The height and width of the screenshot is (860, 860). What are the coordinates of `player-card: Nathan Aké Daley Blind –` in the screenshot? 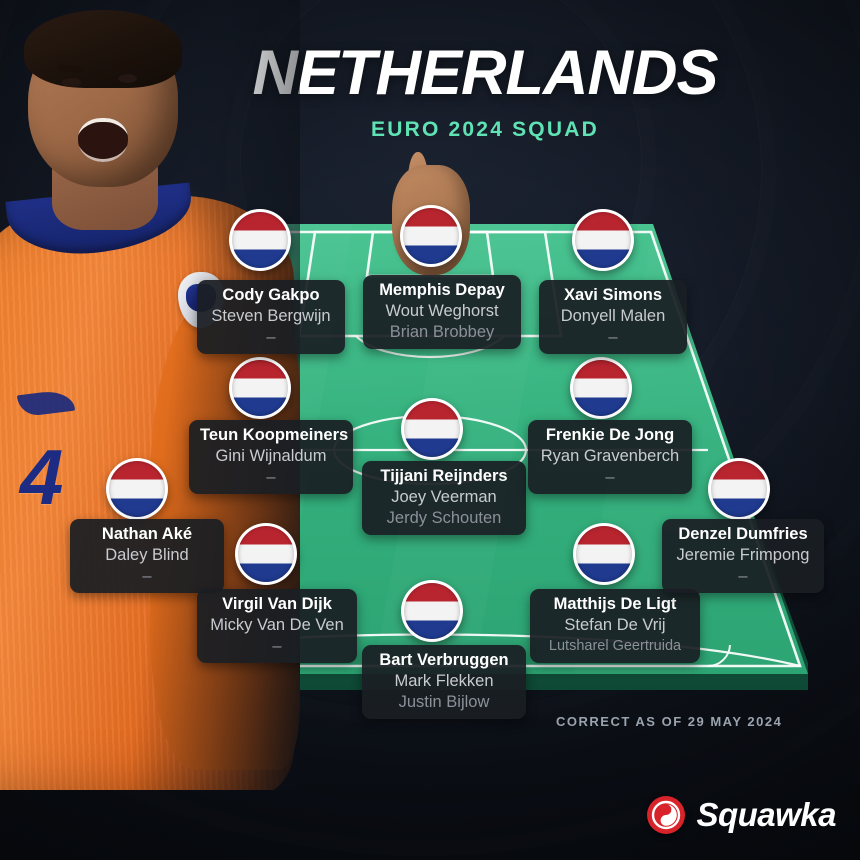 It's located at (147, 556).